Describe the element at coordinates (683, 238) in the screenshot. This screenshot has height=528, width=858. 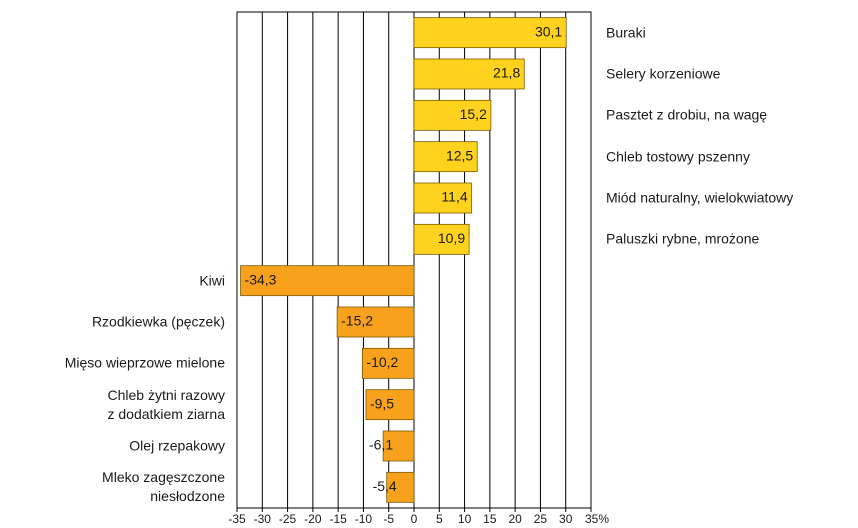
I see `category-label: Paluszki rybne, mrożone` at that location.